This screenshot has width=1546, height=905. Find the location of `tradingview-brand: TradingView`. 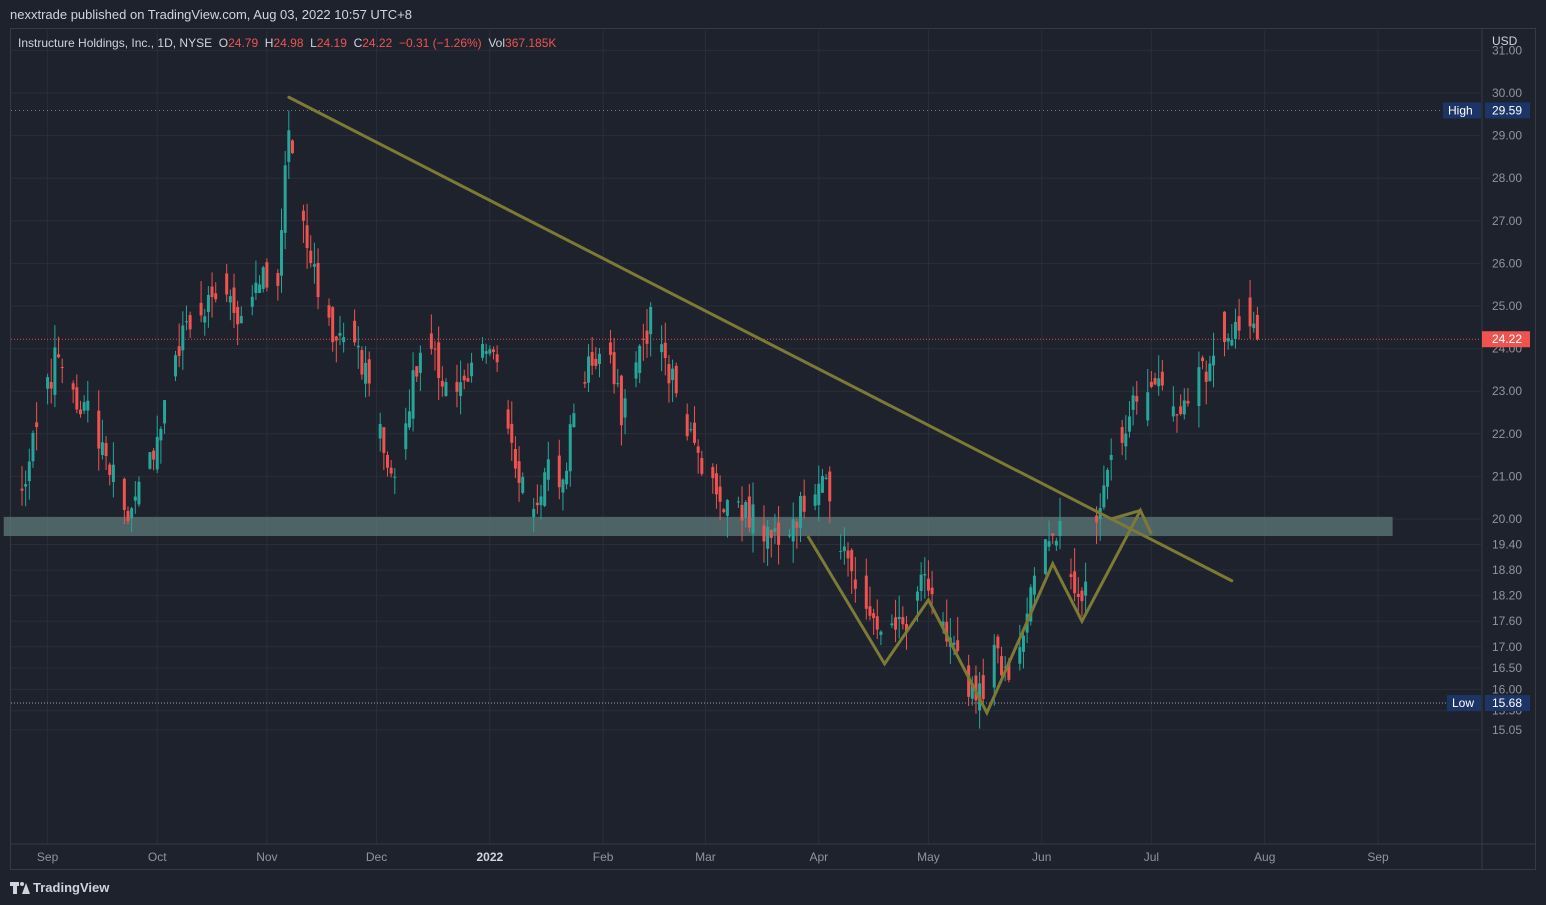

tradingview-brand: TradingView is located at coordinates (59, 887).